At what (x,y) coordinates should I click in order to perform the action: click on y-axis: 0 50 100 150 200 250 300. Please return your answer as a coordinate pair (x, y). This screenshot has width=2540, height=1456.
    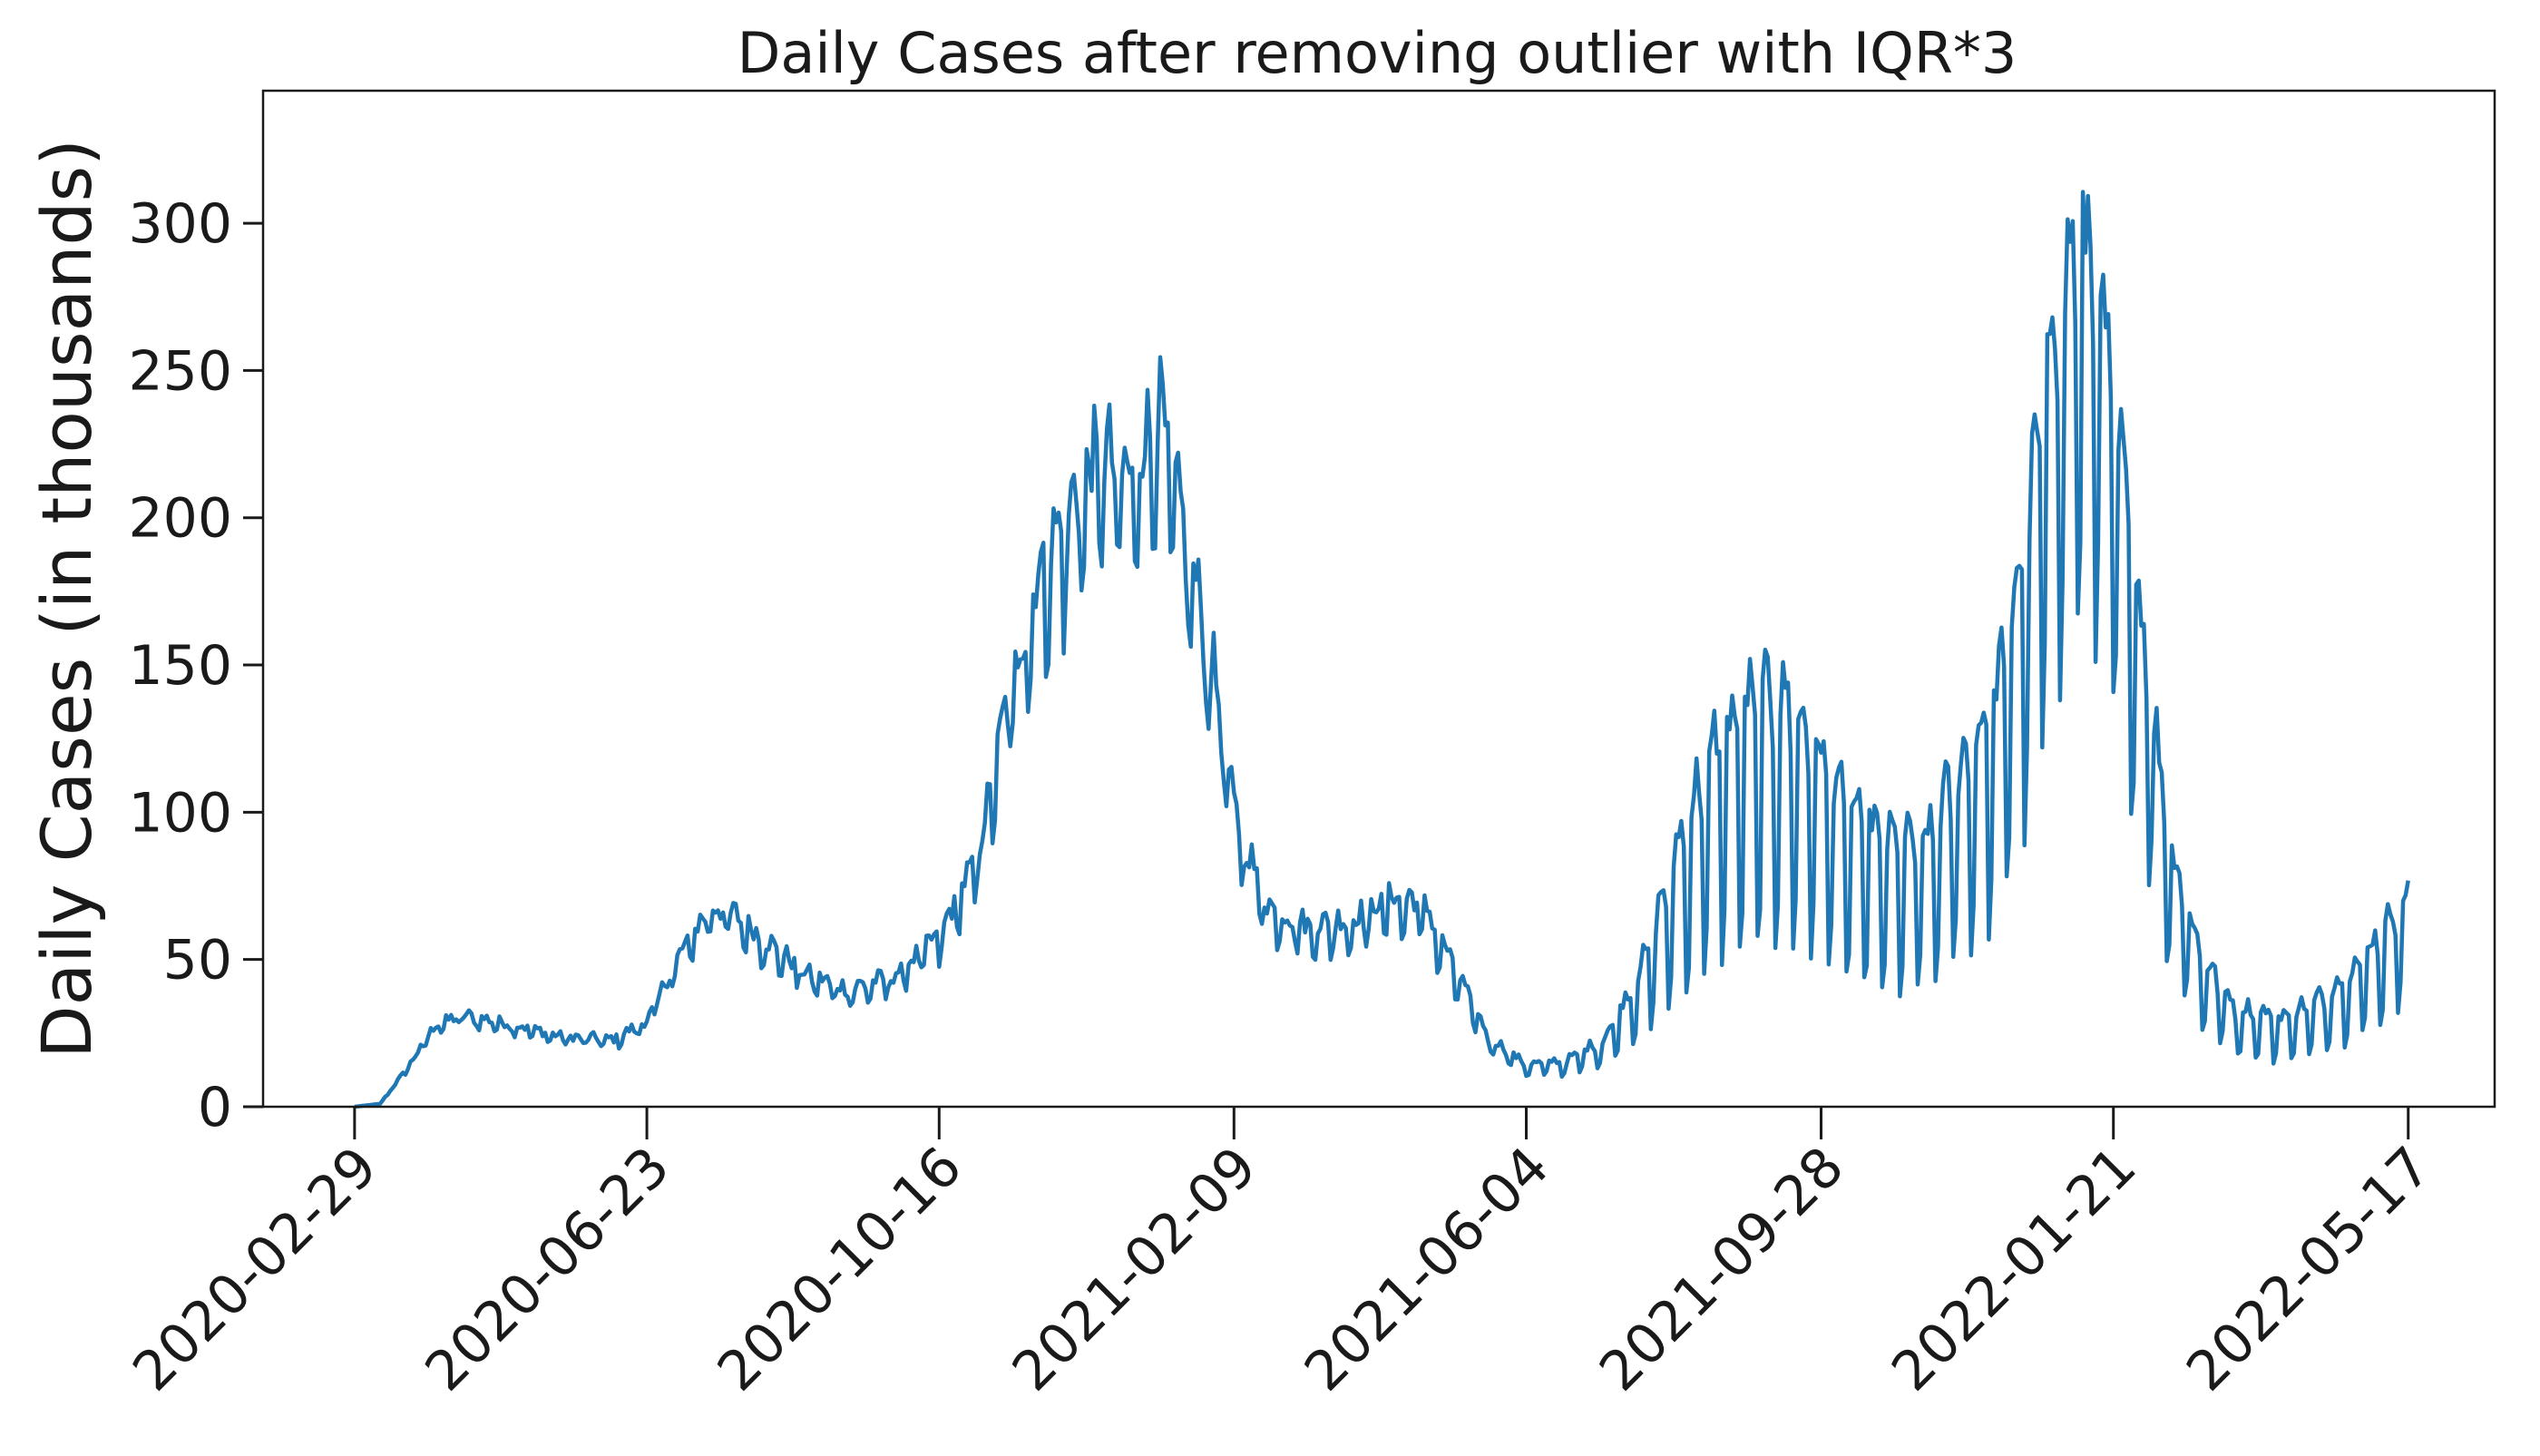
    Looking at the image, I should click on (195, 666).